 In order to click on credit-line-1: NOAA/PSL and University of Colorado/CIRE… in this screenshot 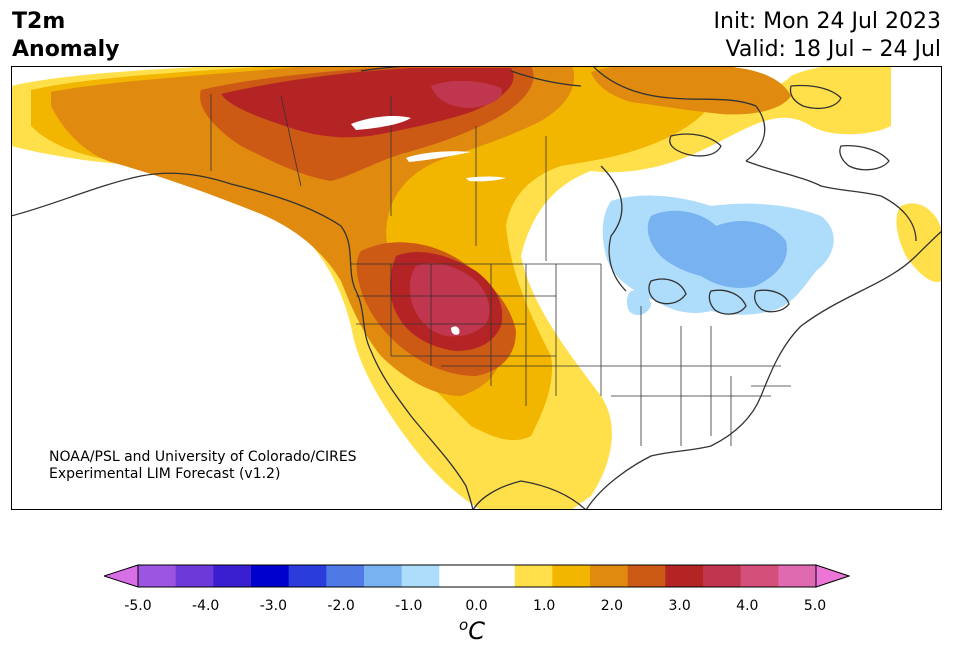, I will do `click(203, 457)`.